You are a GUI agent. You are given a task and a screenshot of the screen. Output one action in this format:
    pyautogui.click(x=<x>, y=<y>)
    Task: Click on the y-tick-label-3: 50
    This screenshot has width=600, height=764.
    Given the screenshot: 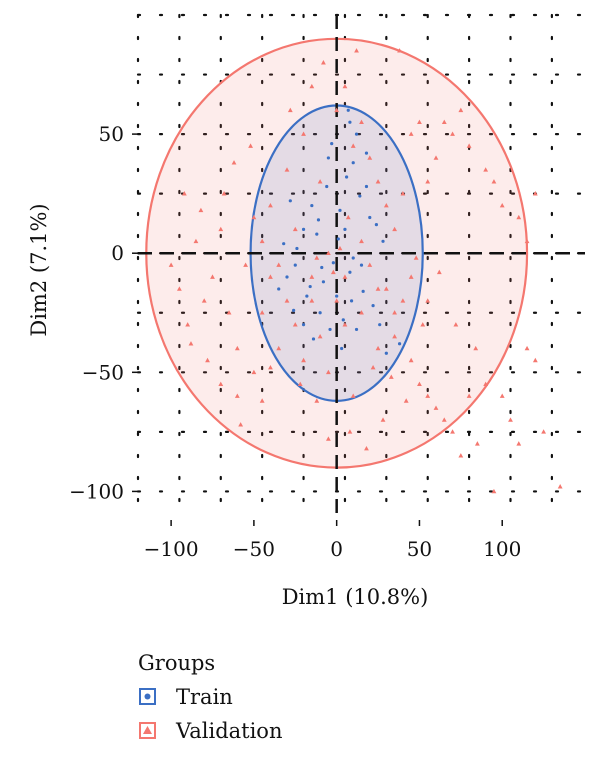 What is the action you would take?
    pyautogui.click(x=111, y=134)
    